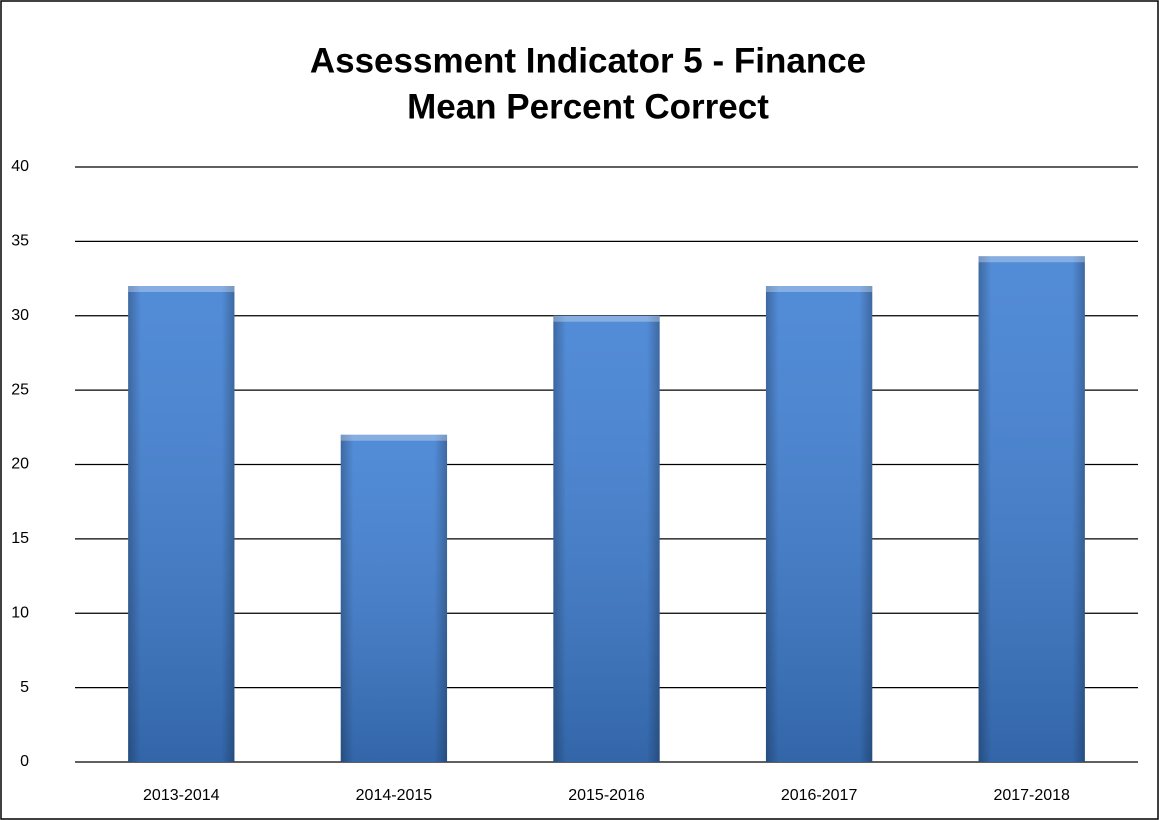 Image resolution: width=1159 pixels, height=820 pixels. What do you see at coordinates (819, 795) in the screenshot?
I see `x-tick-label: 2016-2017` at bounding box center [819, 795].